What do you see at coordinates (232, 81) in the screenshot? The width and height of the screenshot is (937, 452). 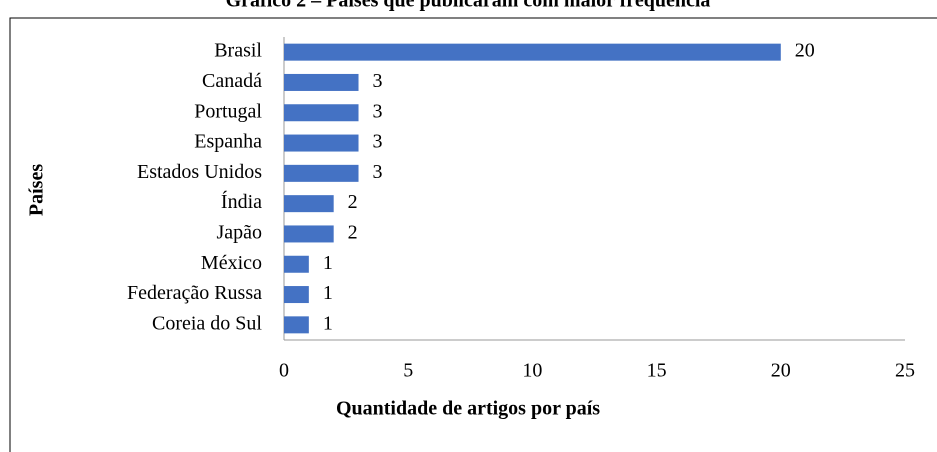 I see `y-tick-label: Canadá` at bounding box center [232, 81].